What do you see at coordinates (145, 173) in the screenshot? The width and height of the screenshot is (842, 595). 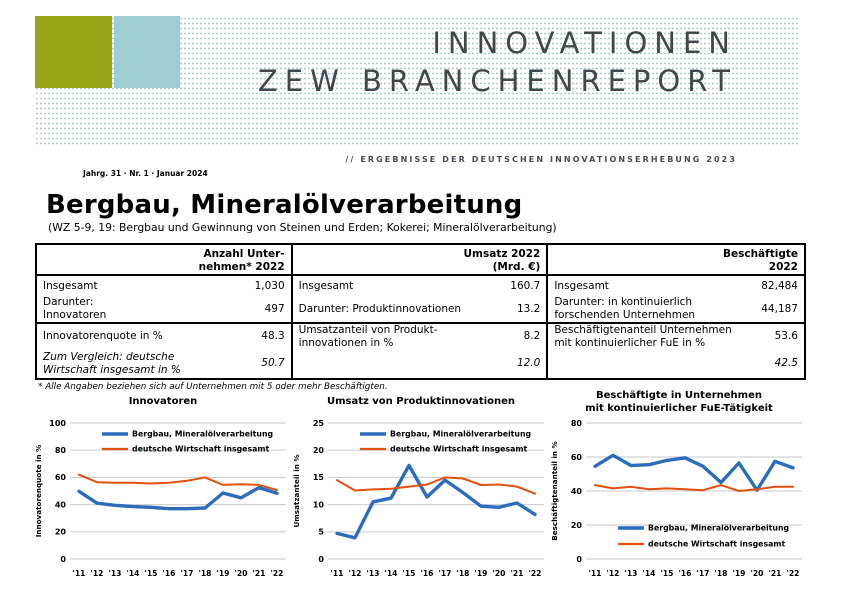 I see `issue-line: Jahrg. 31 · Nr. 1 · Januar 2024` at bounding box center [145, 173].